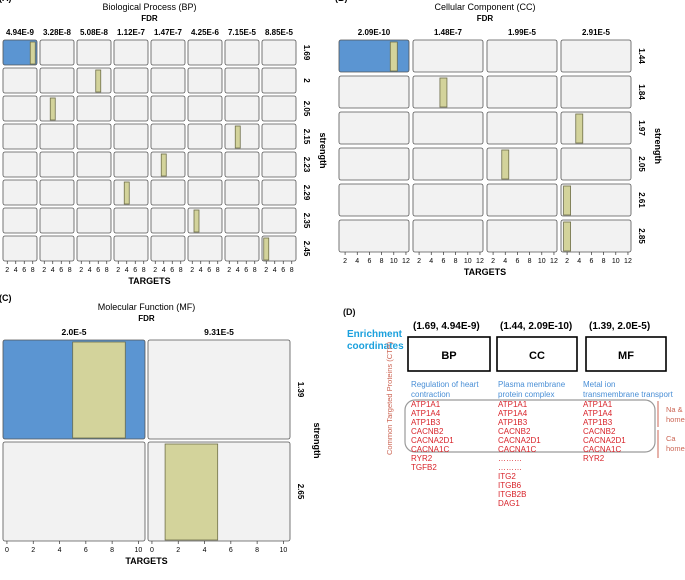 Image resolution: width=685 pixels, height=580 pixels. I want to click on x-tick-label: 12, so click(628, 261).